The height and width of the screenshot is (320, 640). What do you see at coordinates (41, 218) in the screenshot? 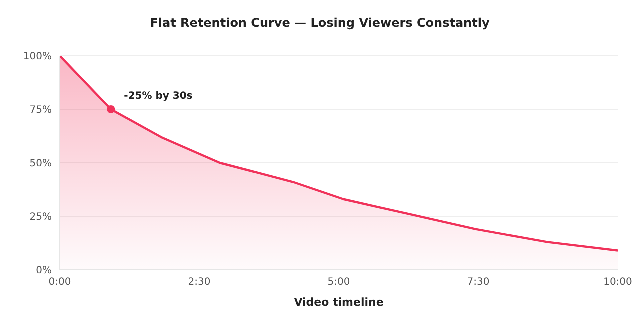
I see `y-tick-label: 25%` at bounding box center [41, 218].